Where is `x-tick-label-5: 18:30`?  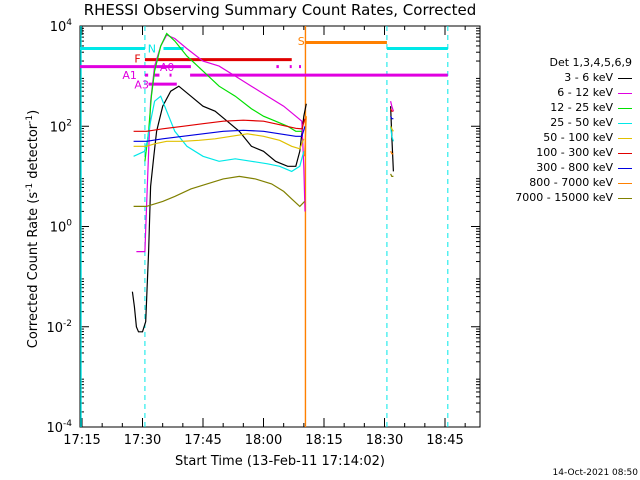
x-tick-label-5: 18:30 is located at coordinates (384, 440).